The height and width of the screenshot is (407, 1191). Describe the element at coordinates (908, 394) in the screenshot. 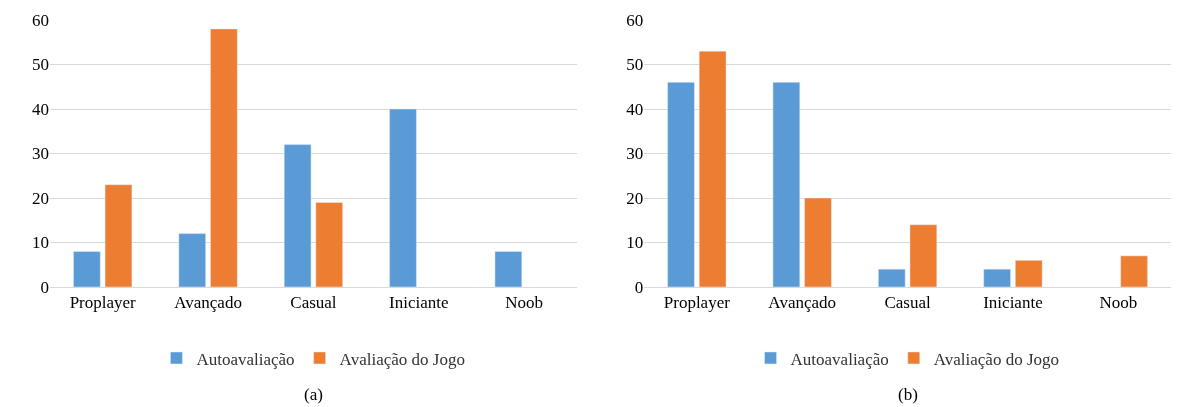

I see `text: (b)` at that location.